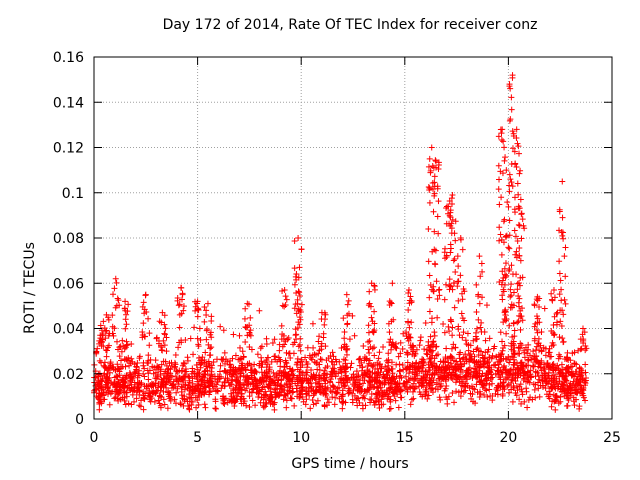 This screenshot has height=480, width=640. What do you see at coordinates (68, 330) in the screenshot?
I see `y-tick-label: 0.04` at bounding box center [68, 330].